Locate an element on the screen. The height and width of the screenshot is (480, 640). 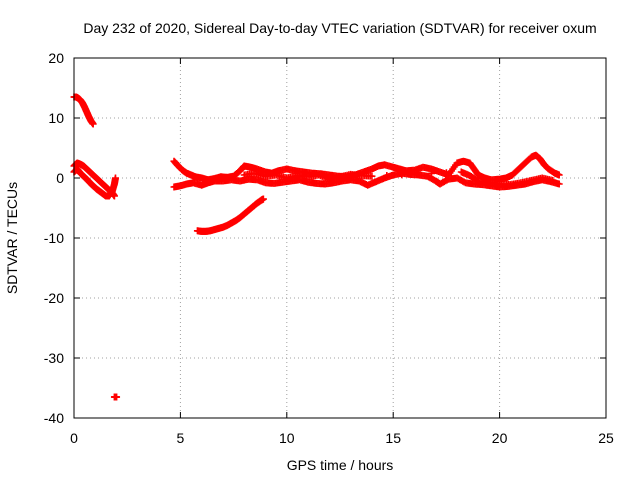
y-tick-label: -30 is located at coordinates (54, 358).